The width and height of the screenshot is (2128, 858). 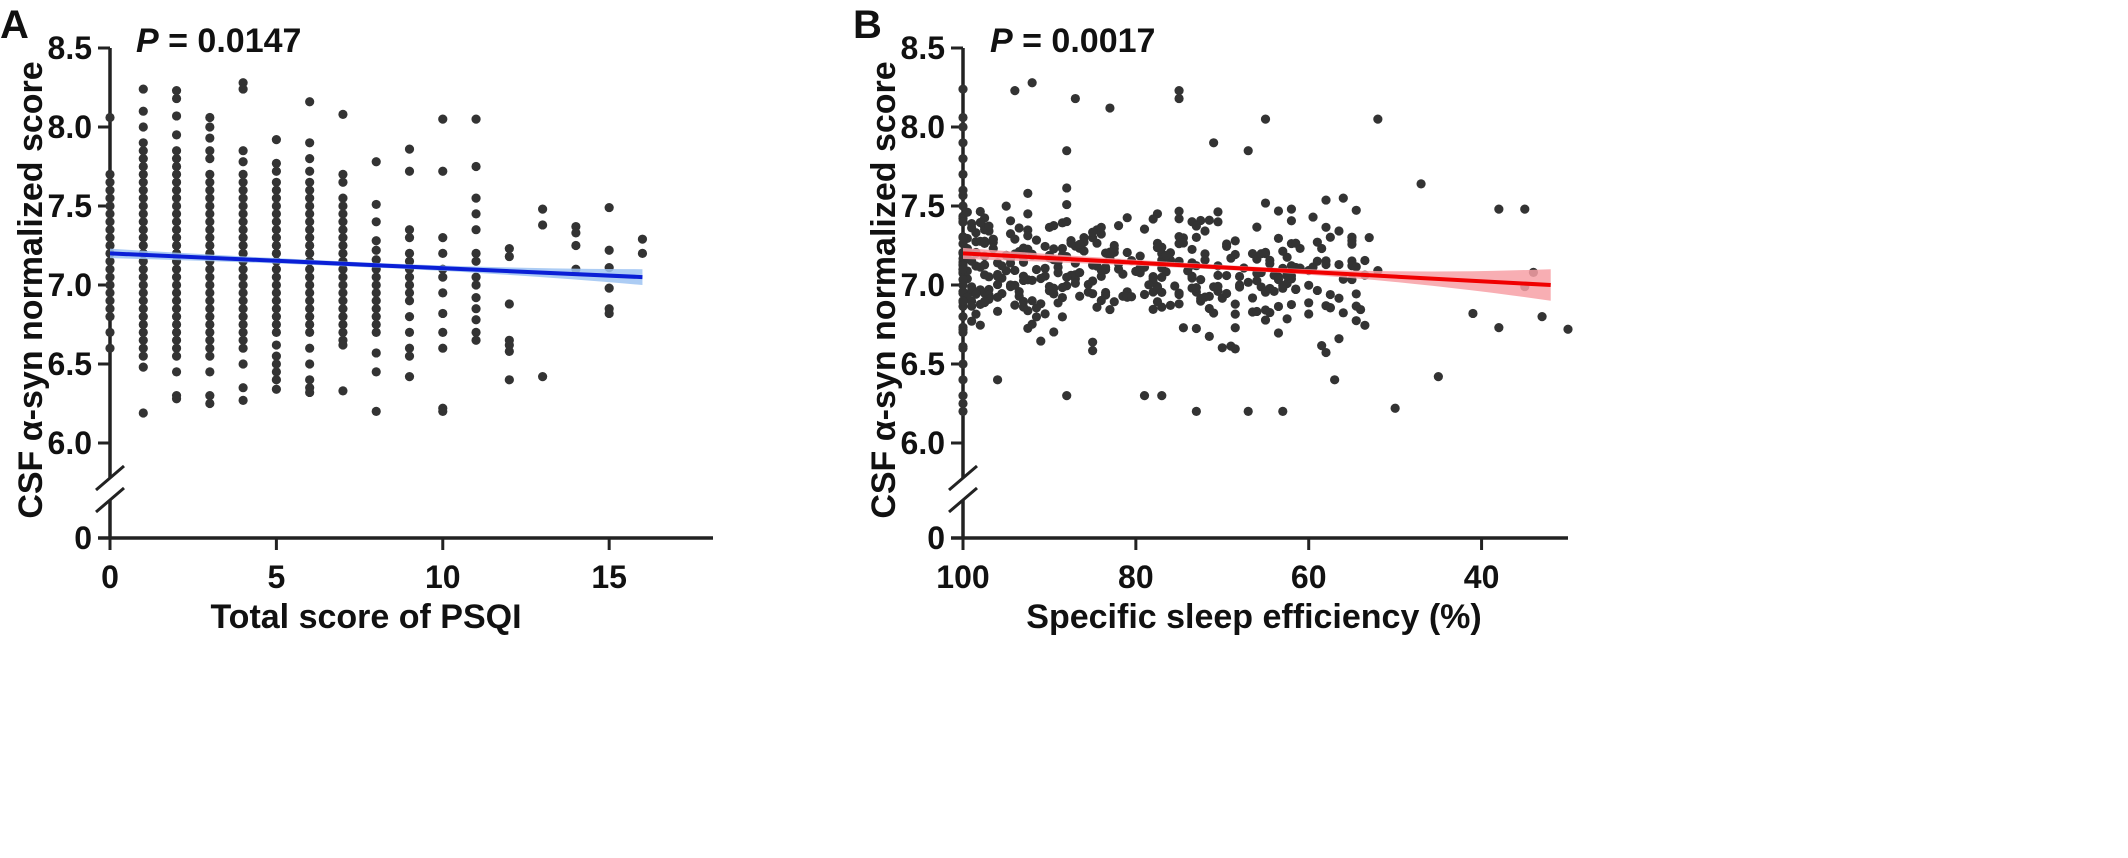 What do you see at coordinates (70, 285) in the screenshot?
I see `y-tick-label: 7.0` at bounding box center [70, 285].